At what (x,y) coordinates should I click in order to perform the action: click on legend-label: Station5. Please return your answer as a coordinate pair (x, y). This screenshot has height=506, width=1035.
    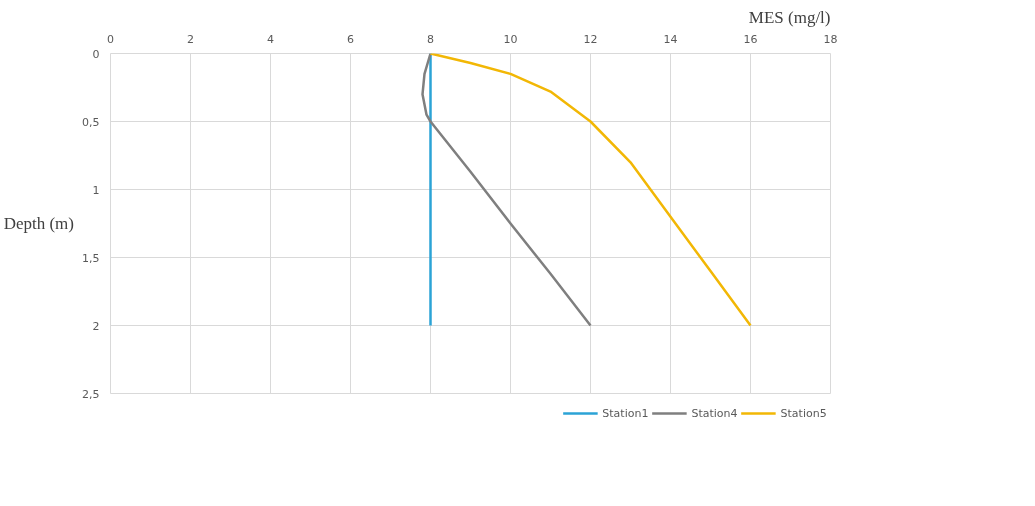
    Looking at the image, I should click on (803, 413).